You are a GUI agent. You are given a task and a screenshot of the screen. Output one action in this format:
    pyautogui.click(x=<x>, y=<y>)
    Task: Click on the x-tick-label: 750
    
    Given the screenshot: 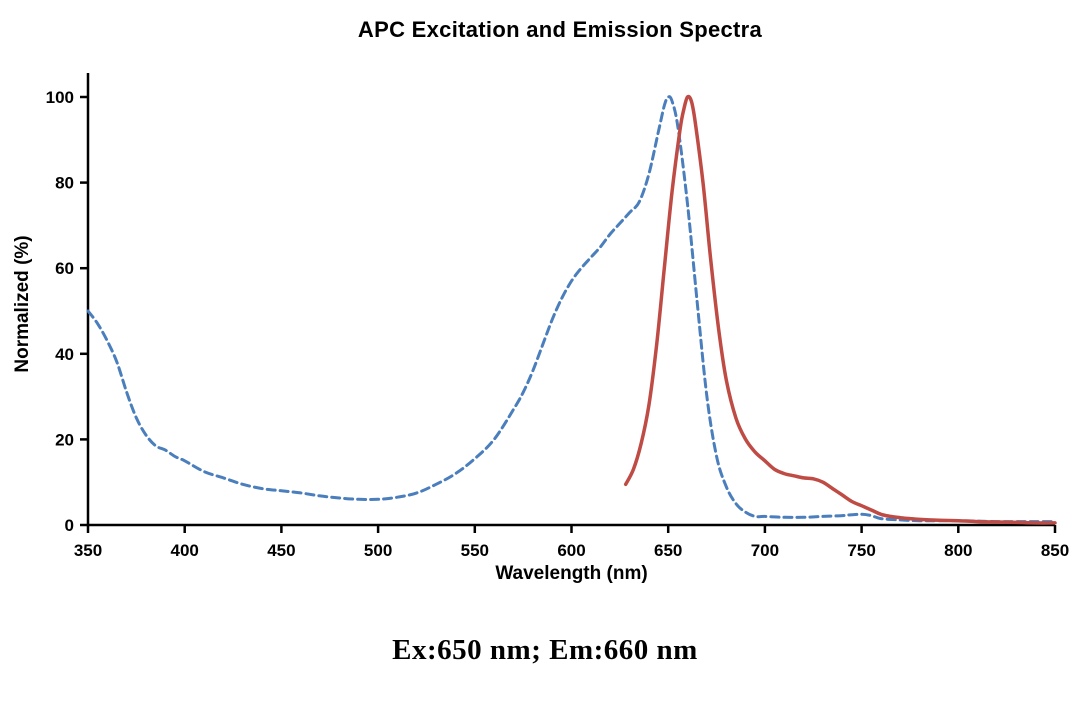 What is the action you would take?
    pyautogui.click(x=861, y=550)
    